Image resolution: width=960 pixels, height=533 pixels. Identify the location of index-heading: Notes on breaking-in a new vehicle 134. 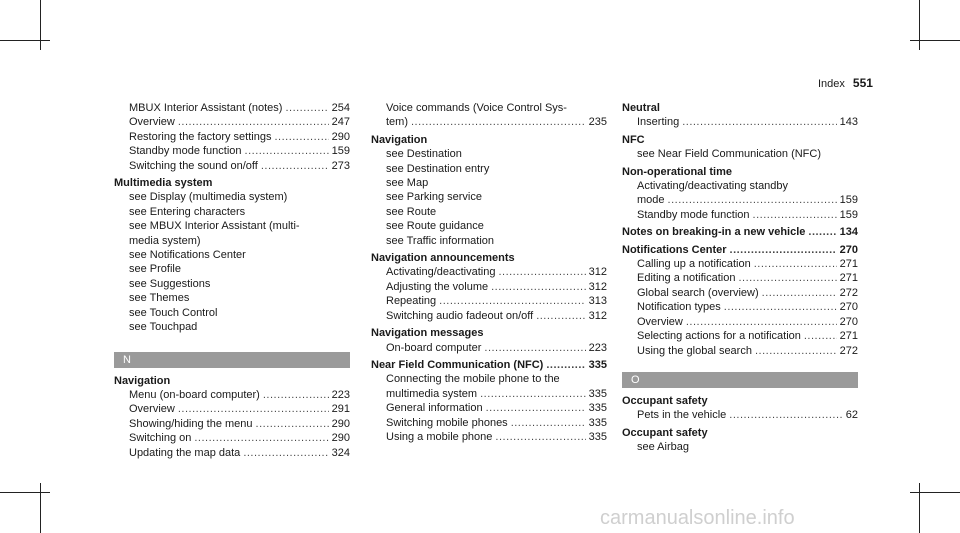
(740, 232).